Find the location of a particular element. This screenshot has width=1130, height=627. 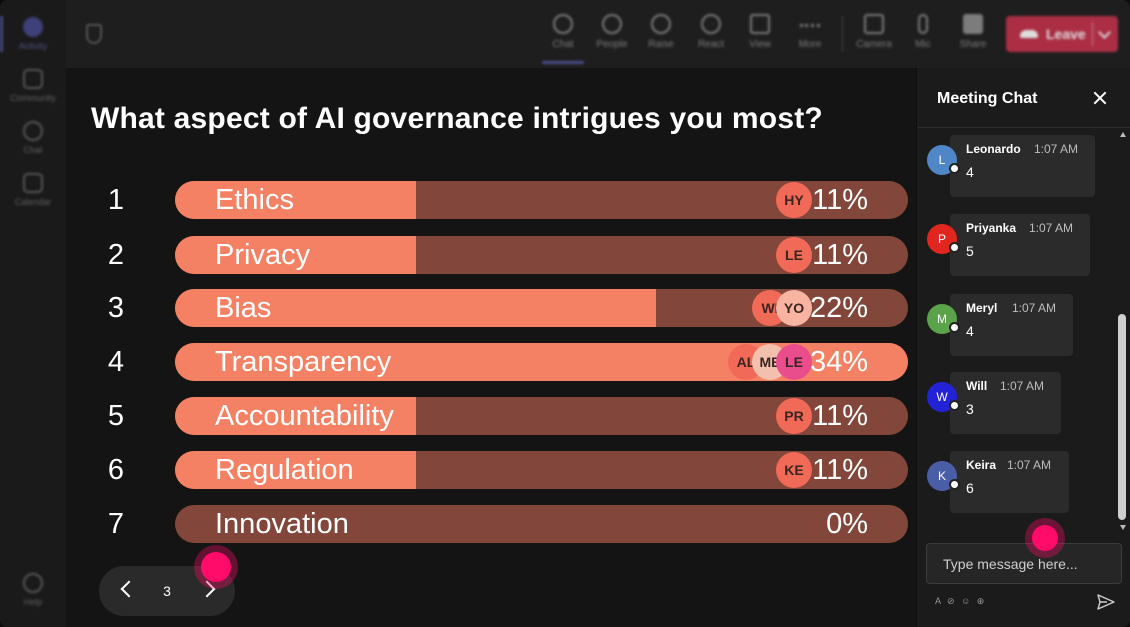

poll-option-bar: Regulation 11% KE is located at coordinates (541, 470).